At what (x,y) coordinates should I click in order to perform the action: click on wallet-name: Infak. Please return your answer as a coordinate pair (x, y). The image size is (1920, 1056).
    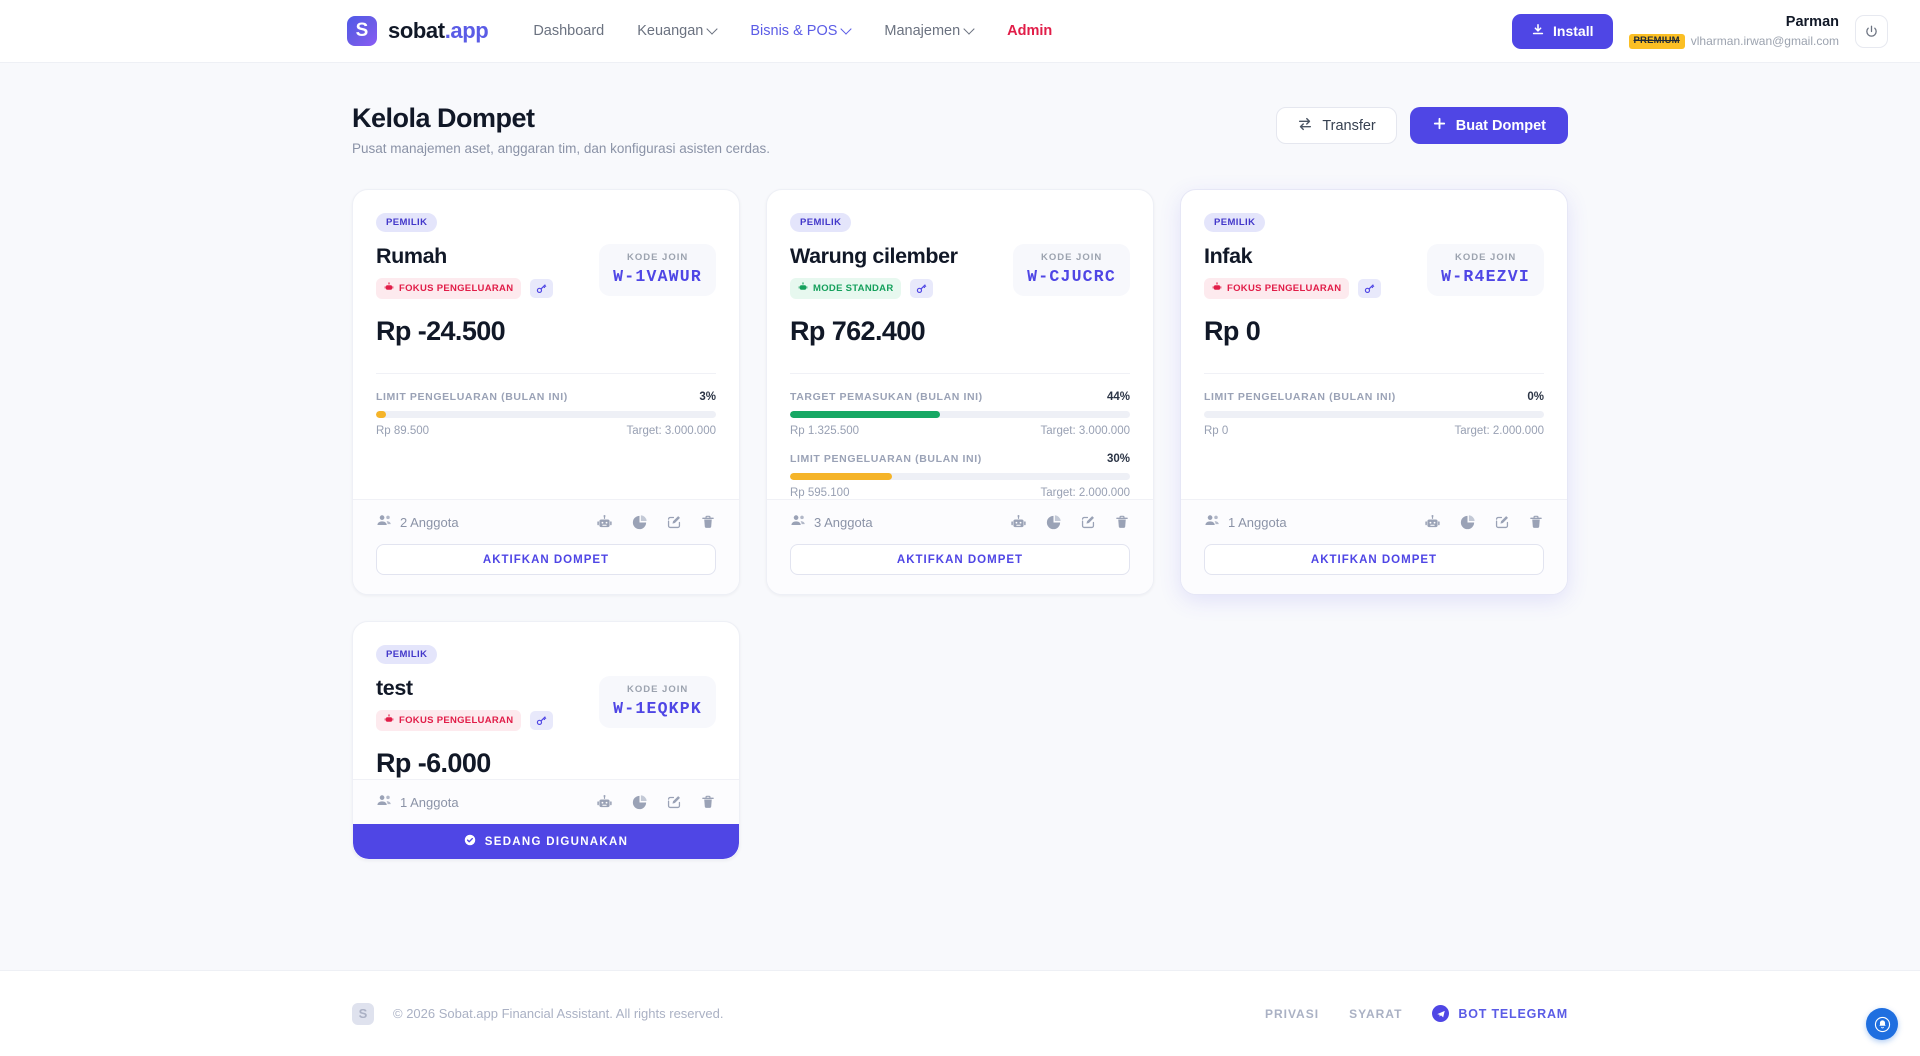
    Looking at the image, I should click on (1228, 256).